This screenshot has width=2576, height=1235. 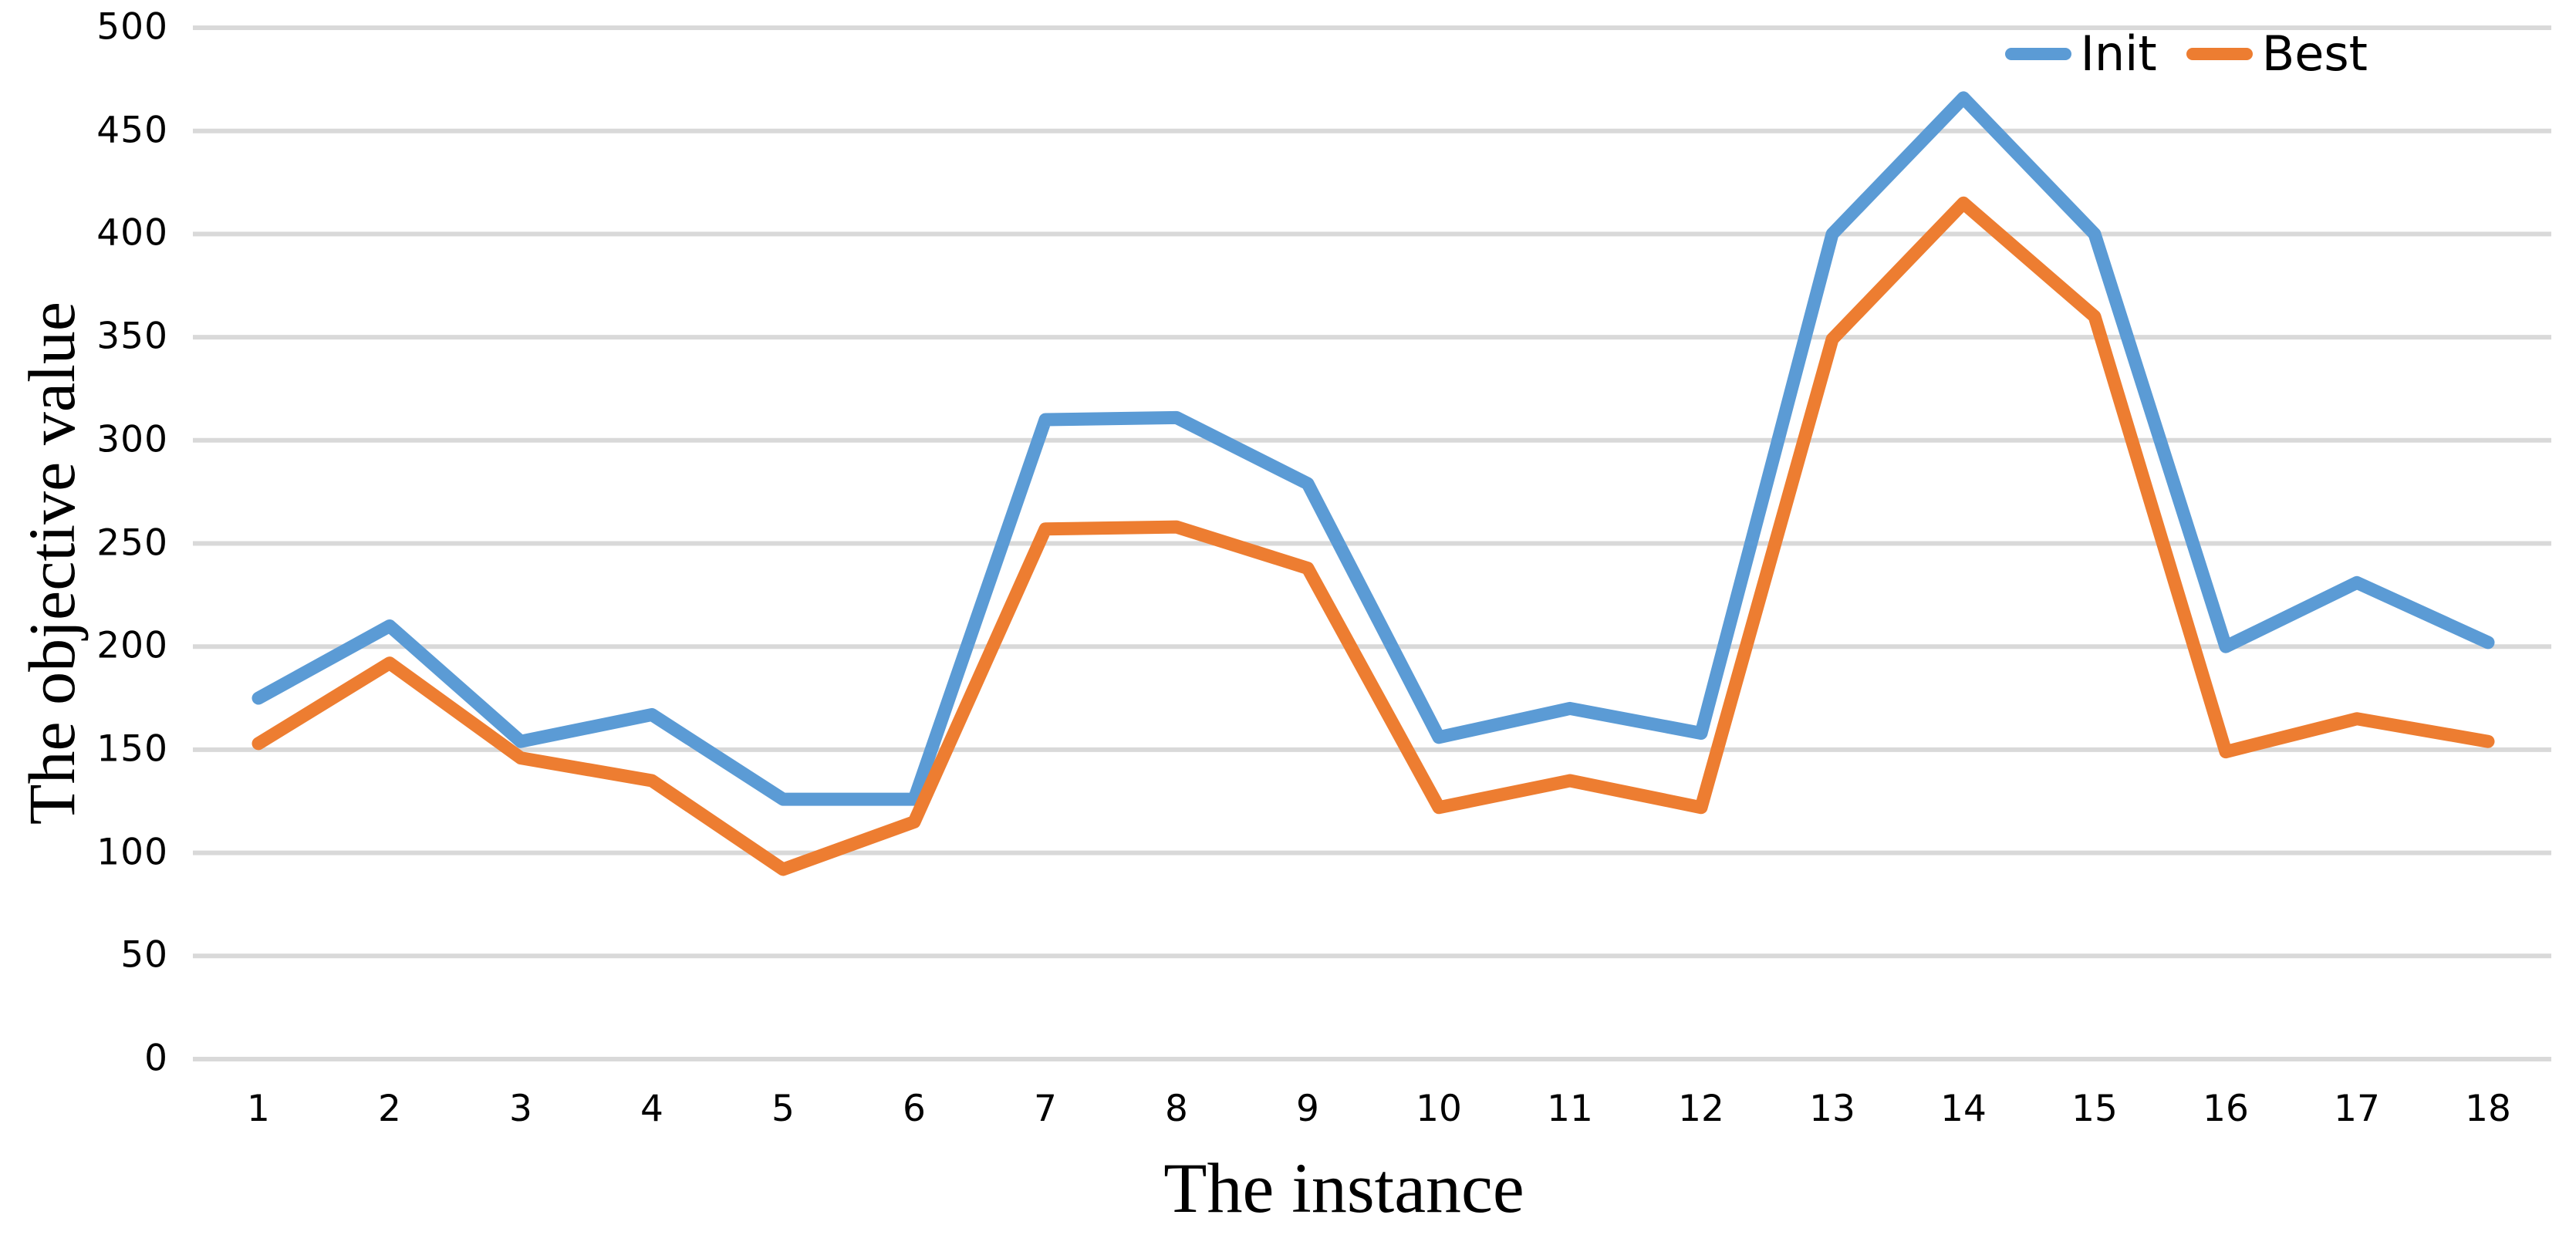 What do you see at coordinates (2314, 53) in the screenshot?
I see `legend-label-best: Best` at bounding box center [2314, 53].